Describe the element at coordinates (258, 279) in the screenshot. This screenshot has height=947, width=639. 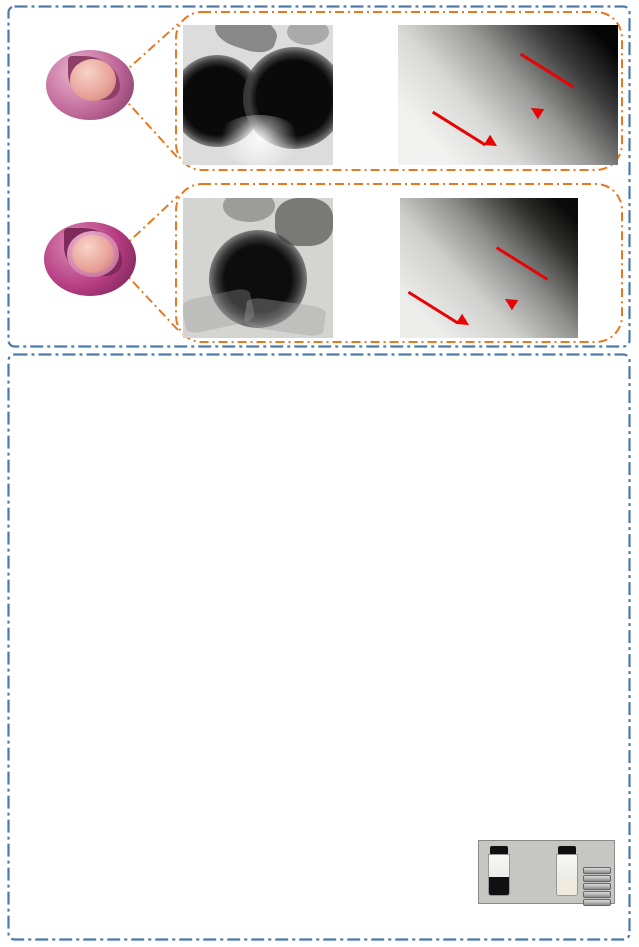
I see `dark-particle` at that location.